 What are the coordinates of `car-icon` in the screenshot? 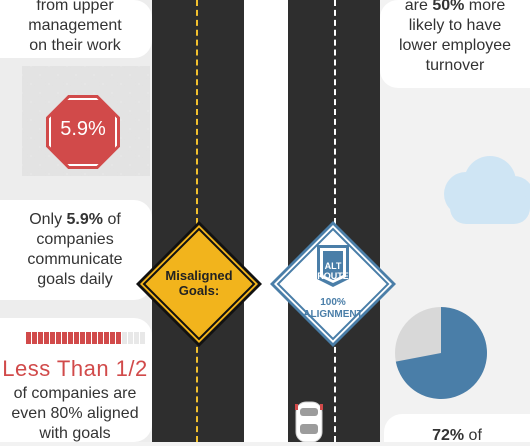 It's located at (309, 421).